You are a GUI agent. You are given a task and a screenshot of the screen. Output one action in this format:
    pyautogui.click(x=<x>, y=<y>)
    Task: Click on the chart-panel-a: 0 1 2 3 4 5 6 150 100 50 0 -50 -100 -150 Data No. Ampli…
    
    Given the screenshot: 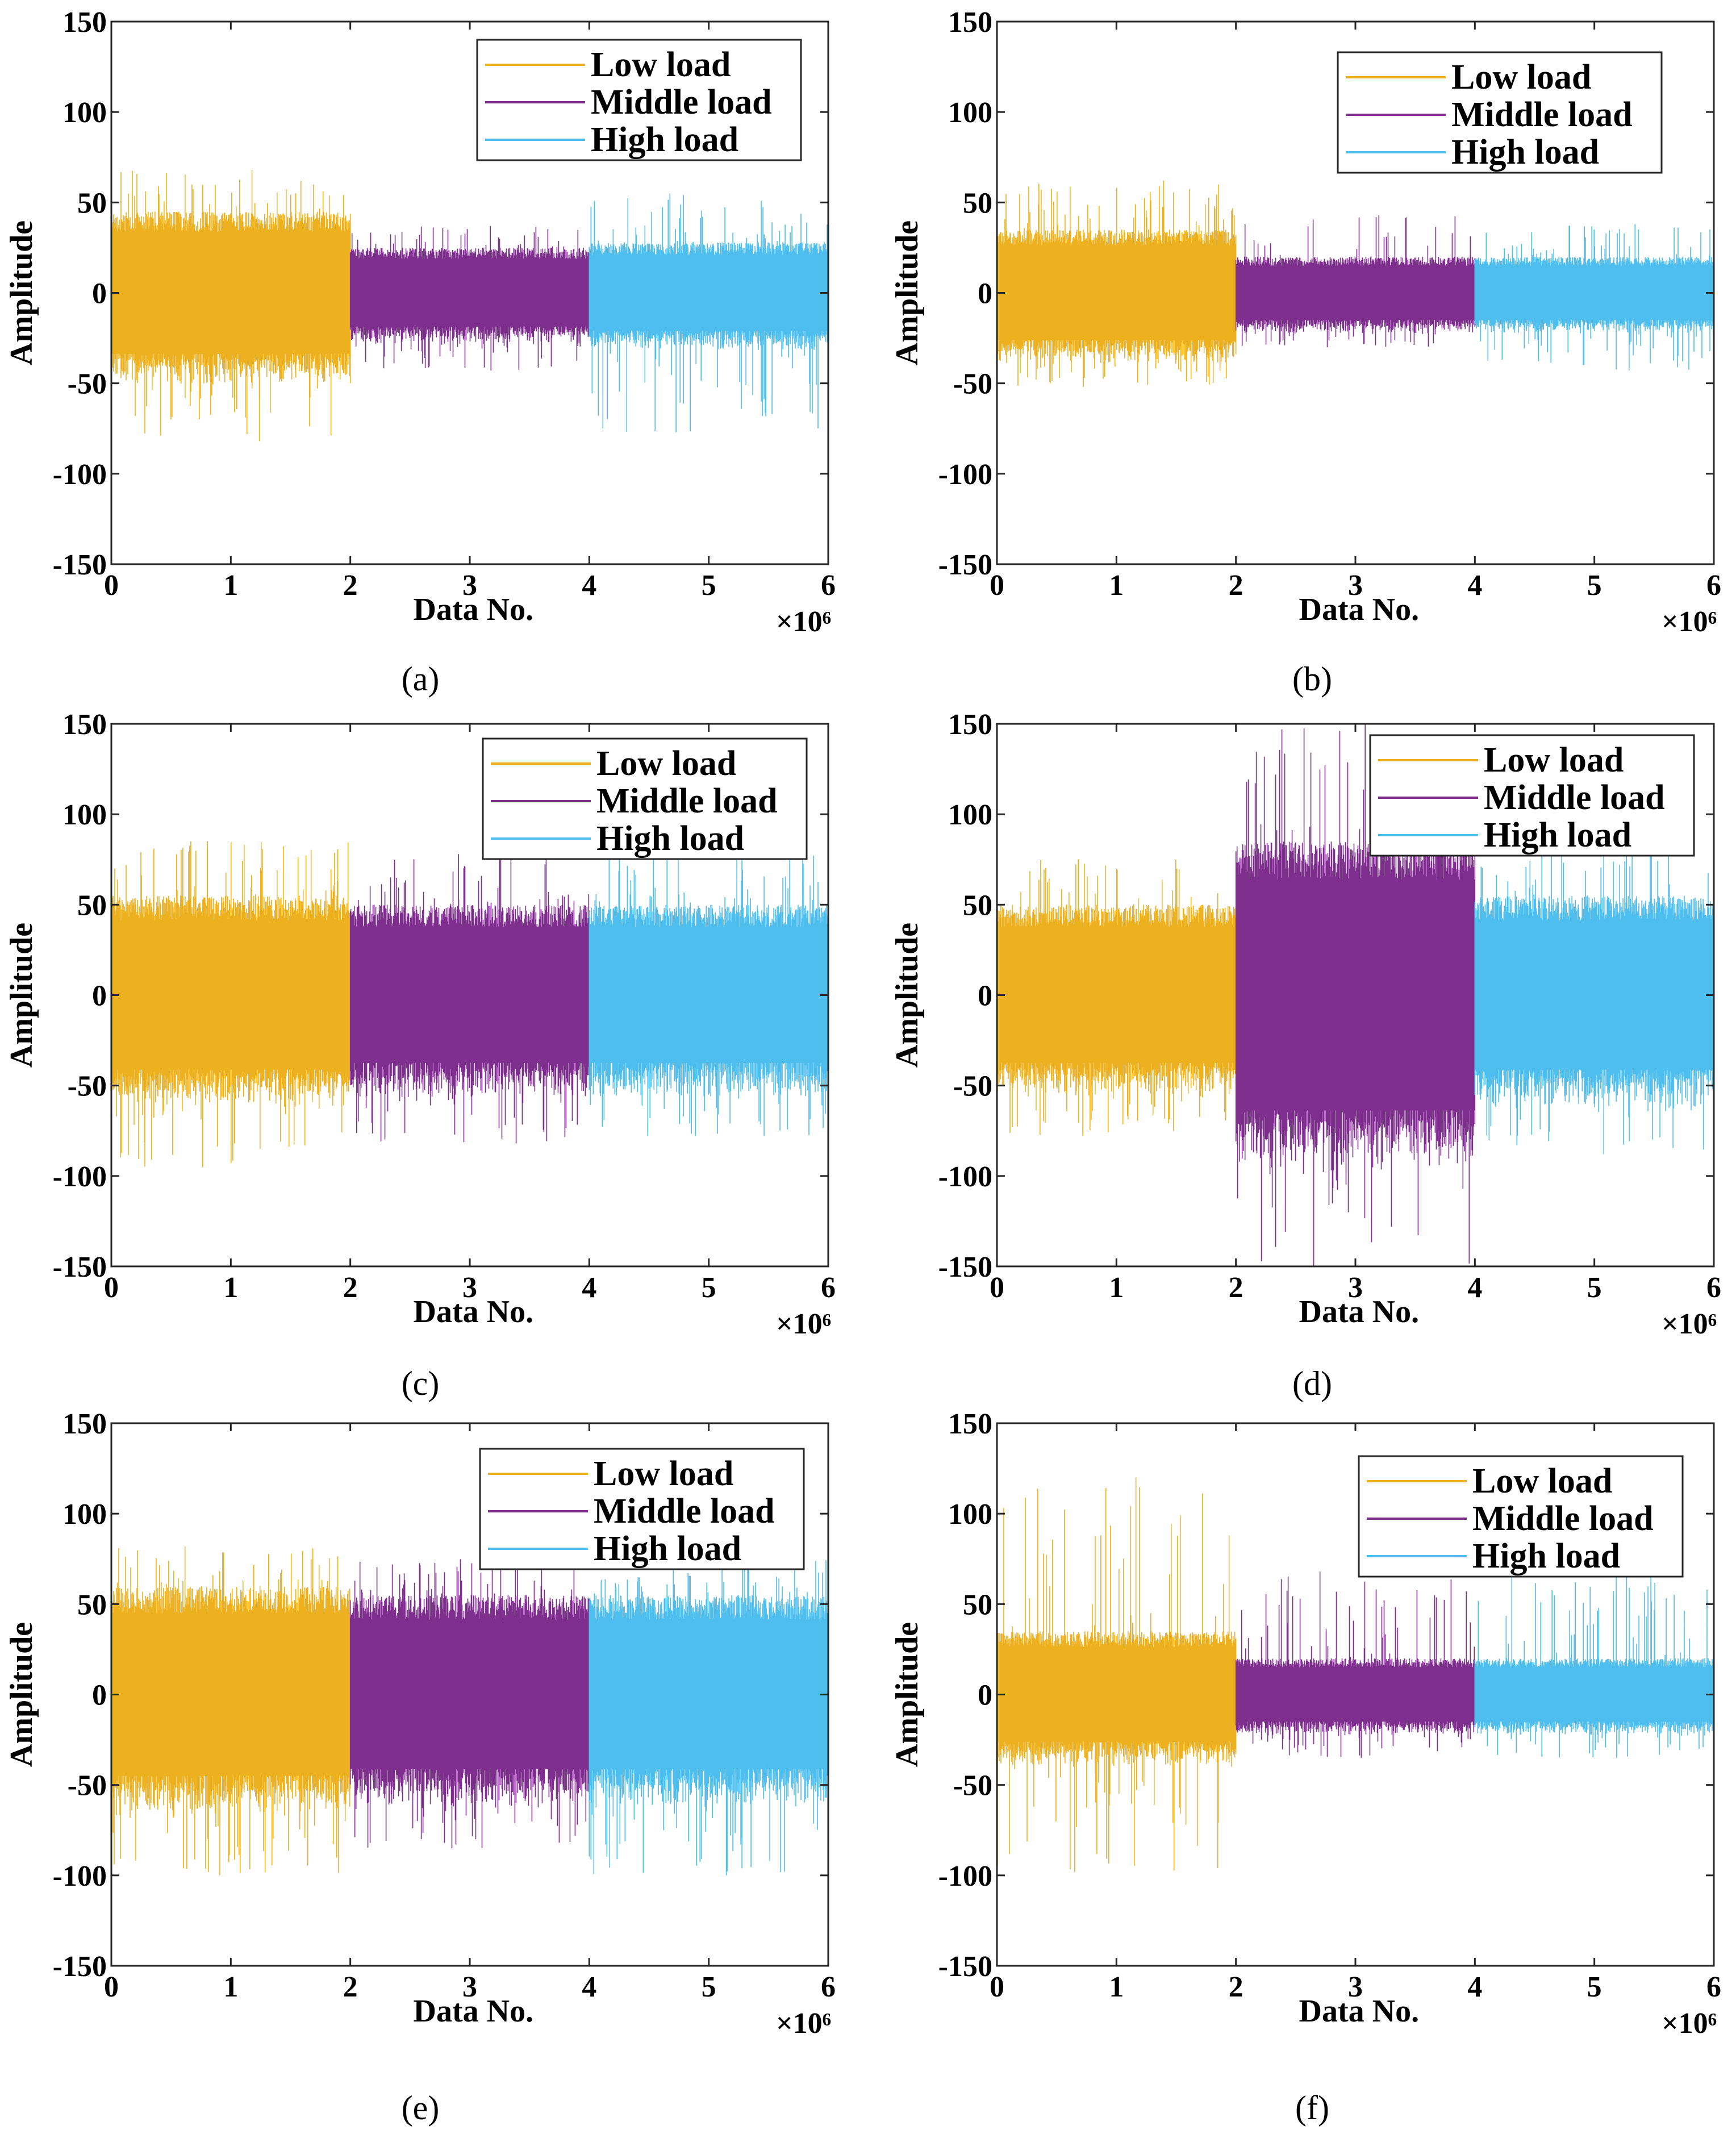 What is the action you would take?
    pyautogui.click(x=420, y=322)
    